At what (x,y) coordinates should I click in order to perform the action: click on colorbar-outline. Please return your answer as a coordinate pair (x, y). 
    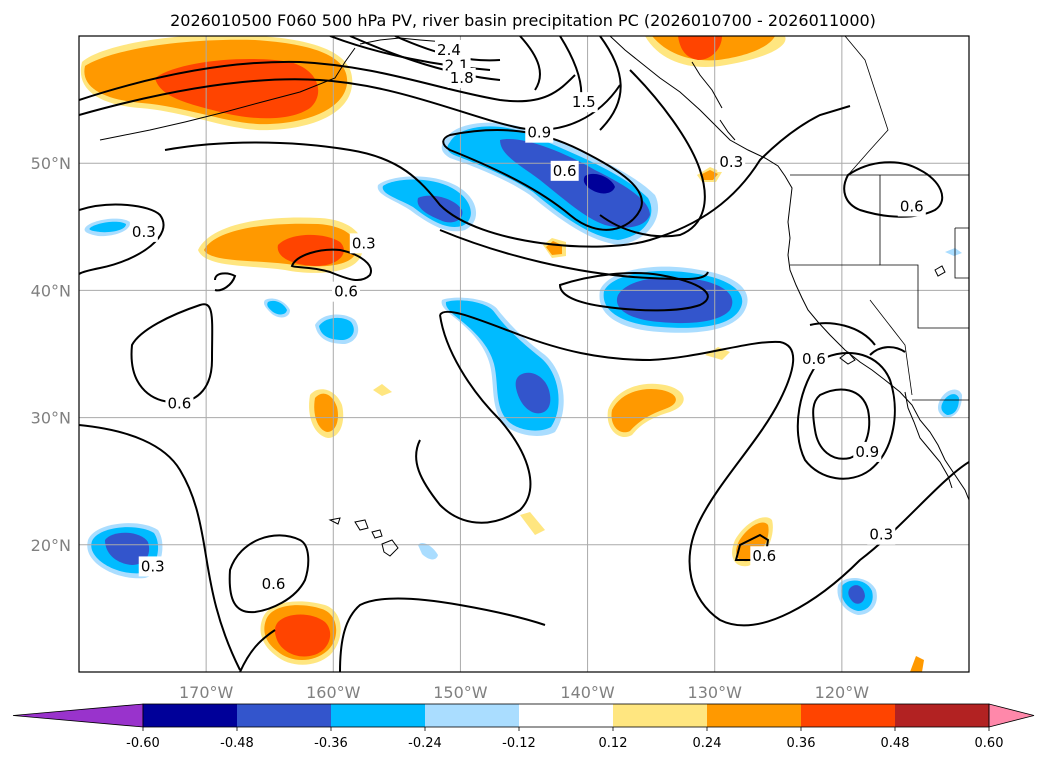
    Looking at the image, I should click on (566, 715).